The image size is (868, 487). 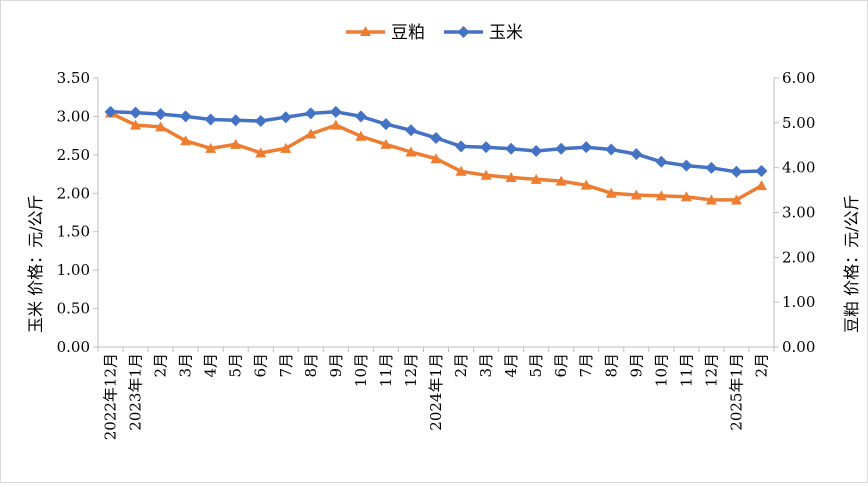 What do you see at coordinates (798, 302) in the screenshot?
I see `right-tick-label: 1.00` at bounding box center [798, 302].